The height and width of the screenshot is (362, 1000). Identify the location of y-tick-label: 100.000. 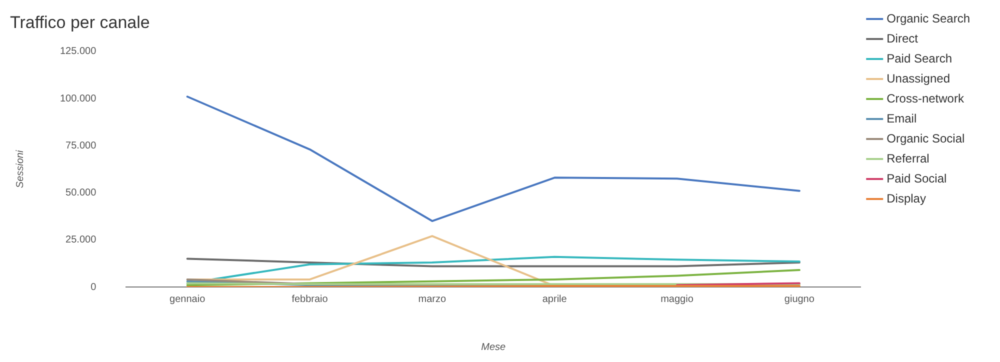
(78, 98).